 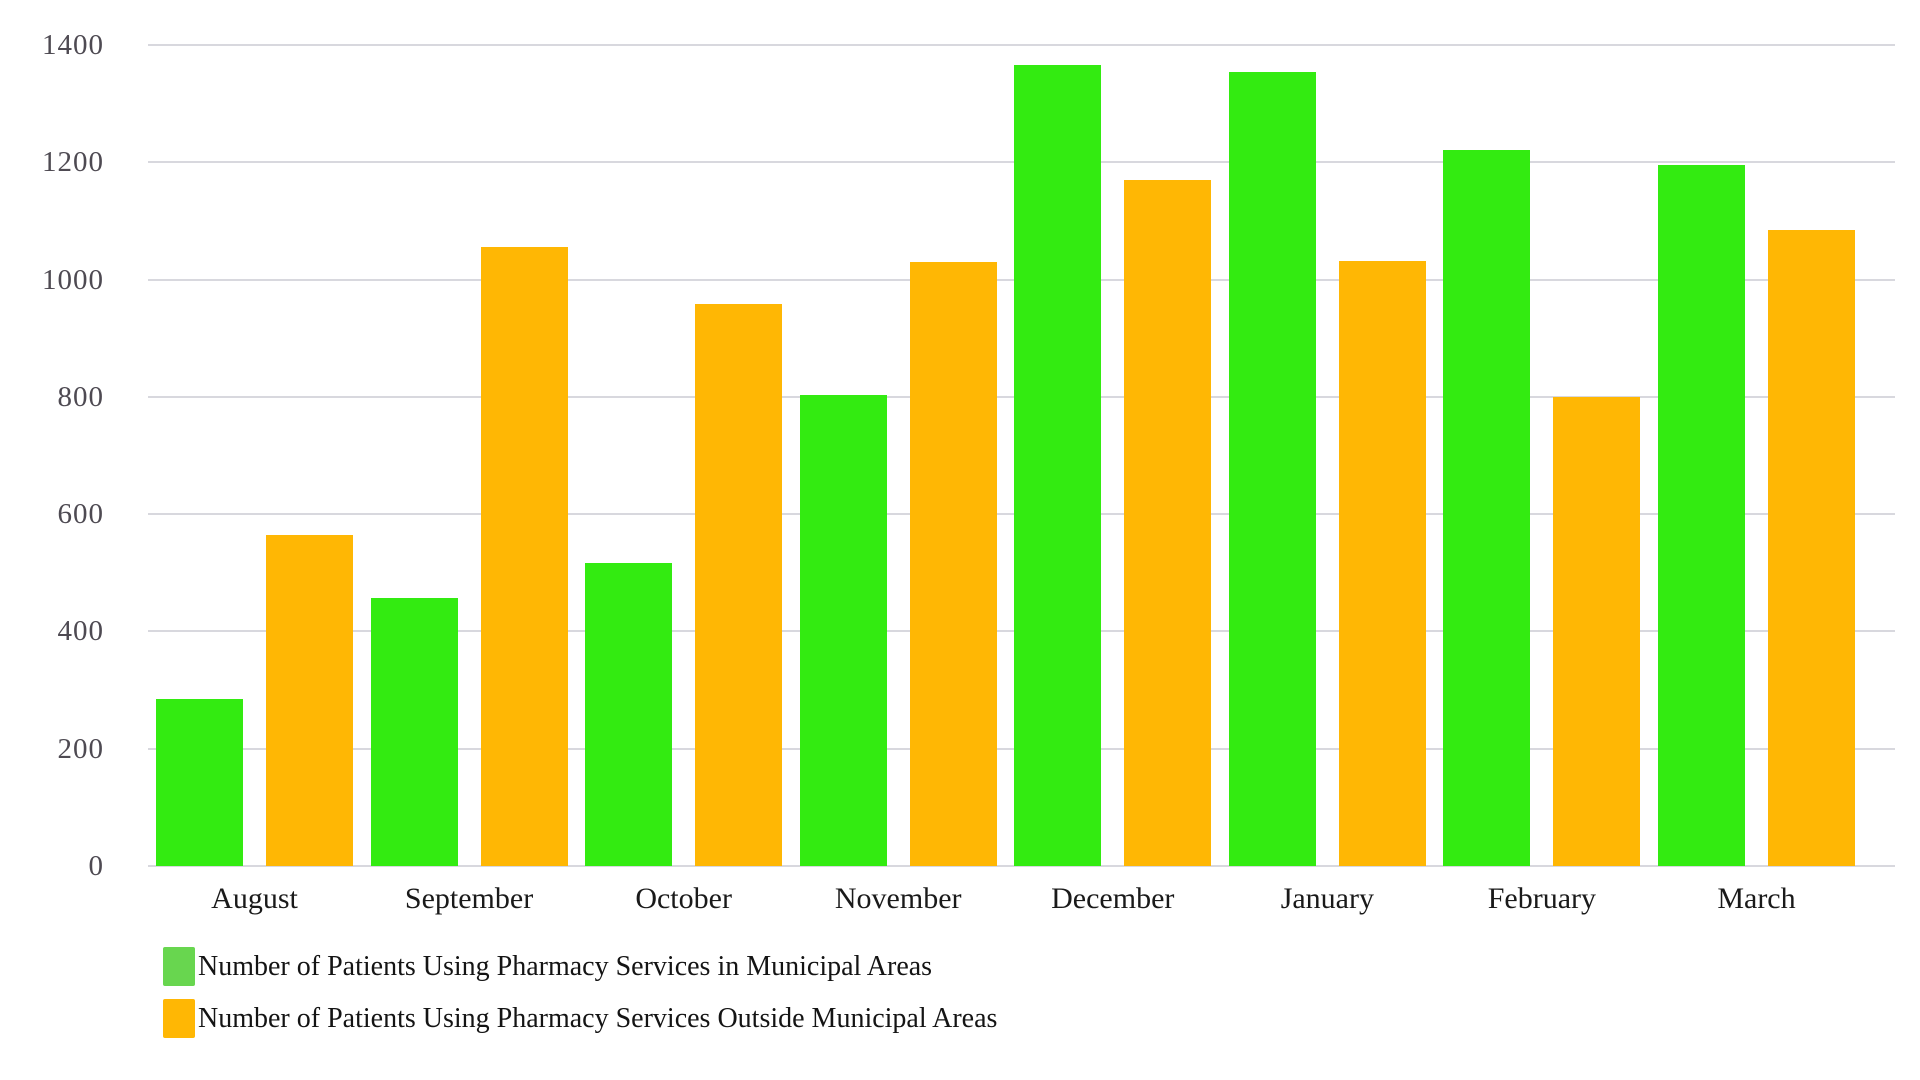 I want to click on x-axis-label-november: November, so click(x=898, y=898).